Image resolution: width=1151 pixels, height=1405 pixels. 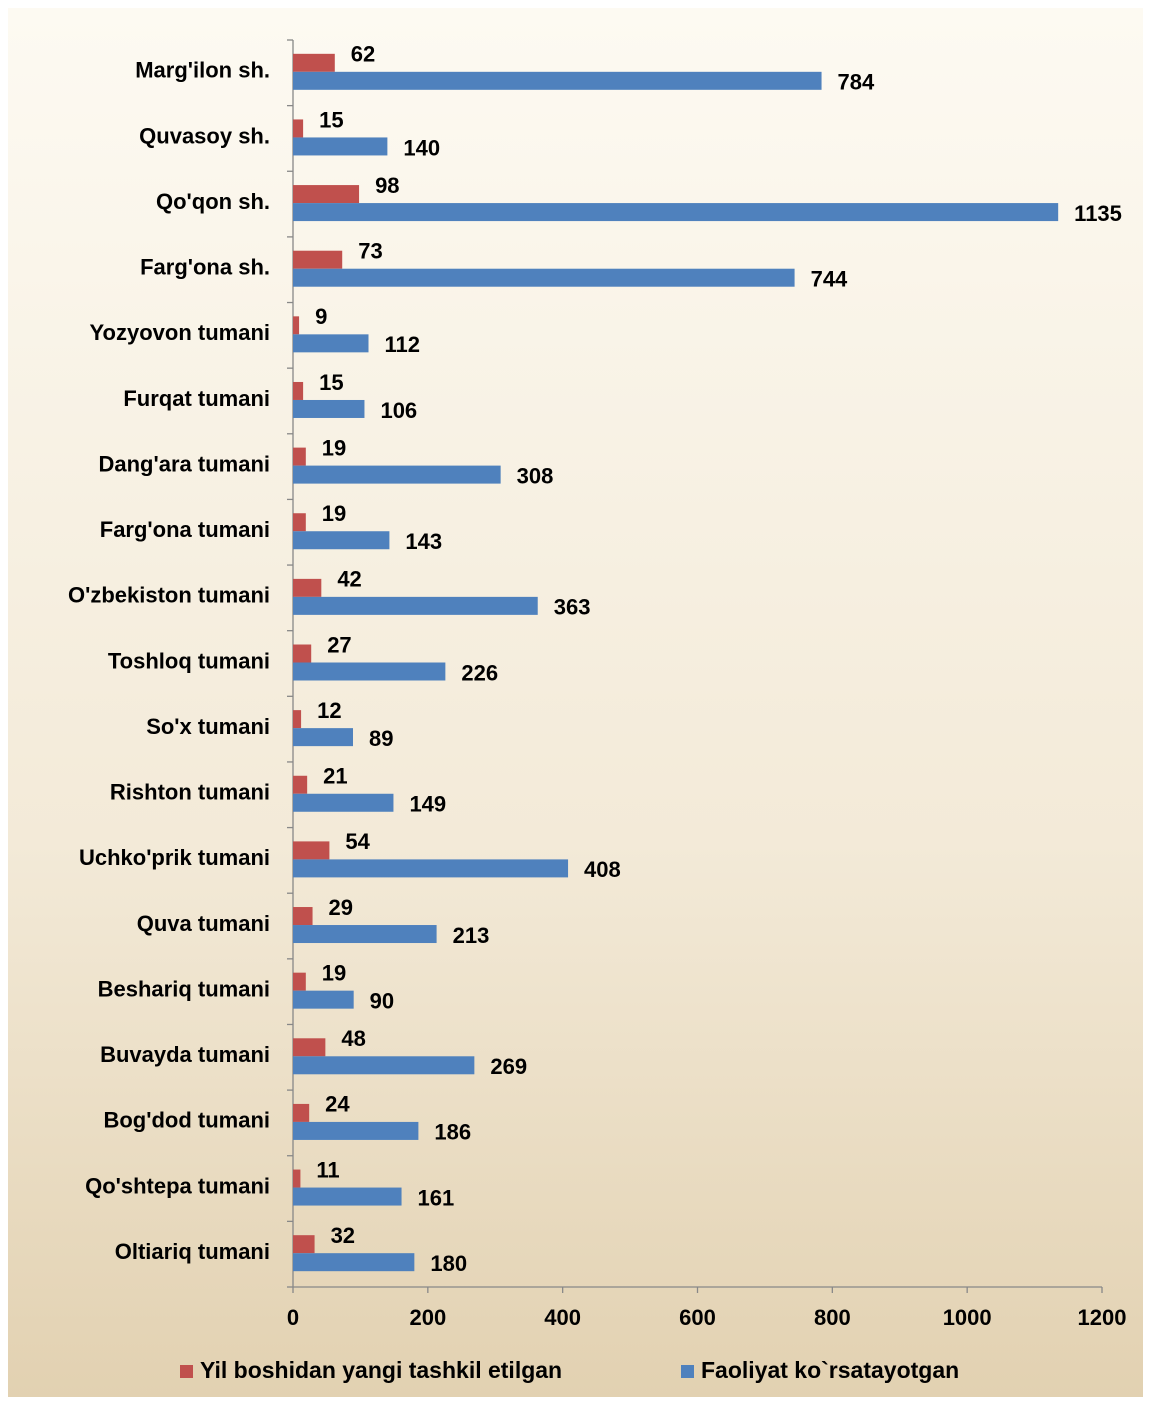 What do you see at coordinates (341, 907) in the screenshot?
I see `data-label: 29` at bounding box center [341, 907].